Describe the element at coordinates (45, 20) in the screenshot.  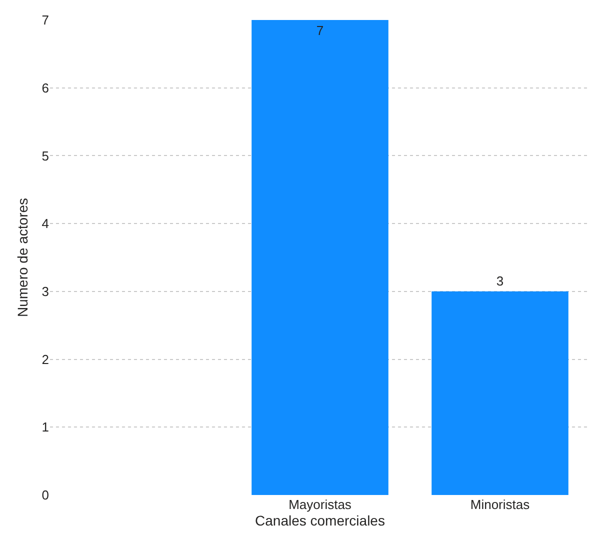
I see `y-tick-label: 7` at that location.